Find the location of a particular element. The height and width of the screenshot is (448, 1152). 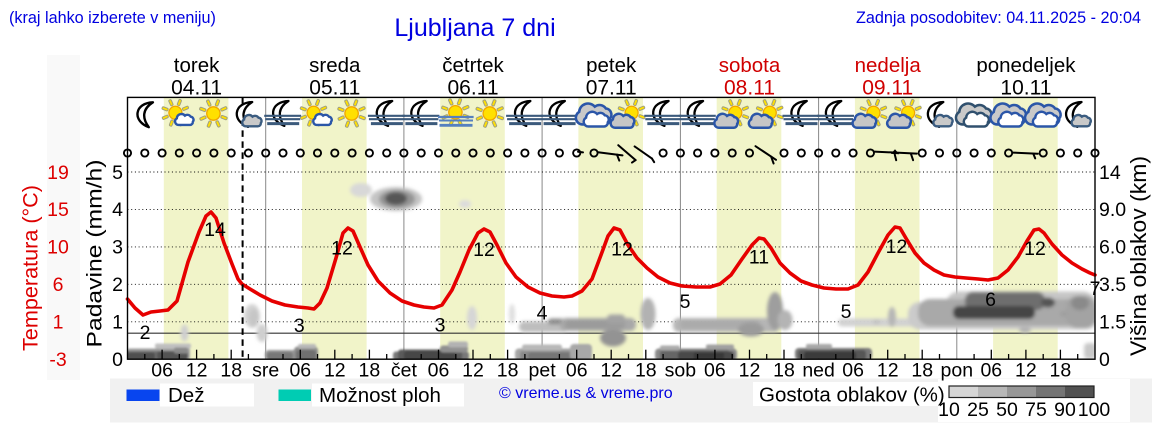

svg-text: Padavine (mm/h) is located at coordinates (95, 254).